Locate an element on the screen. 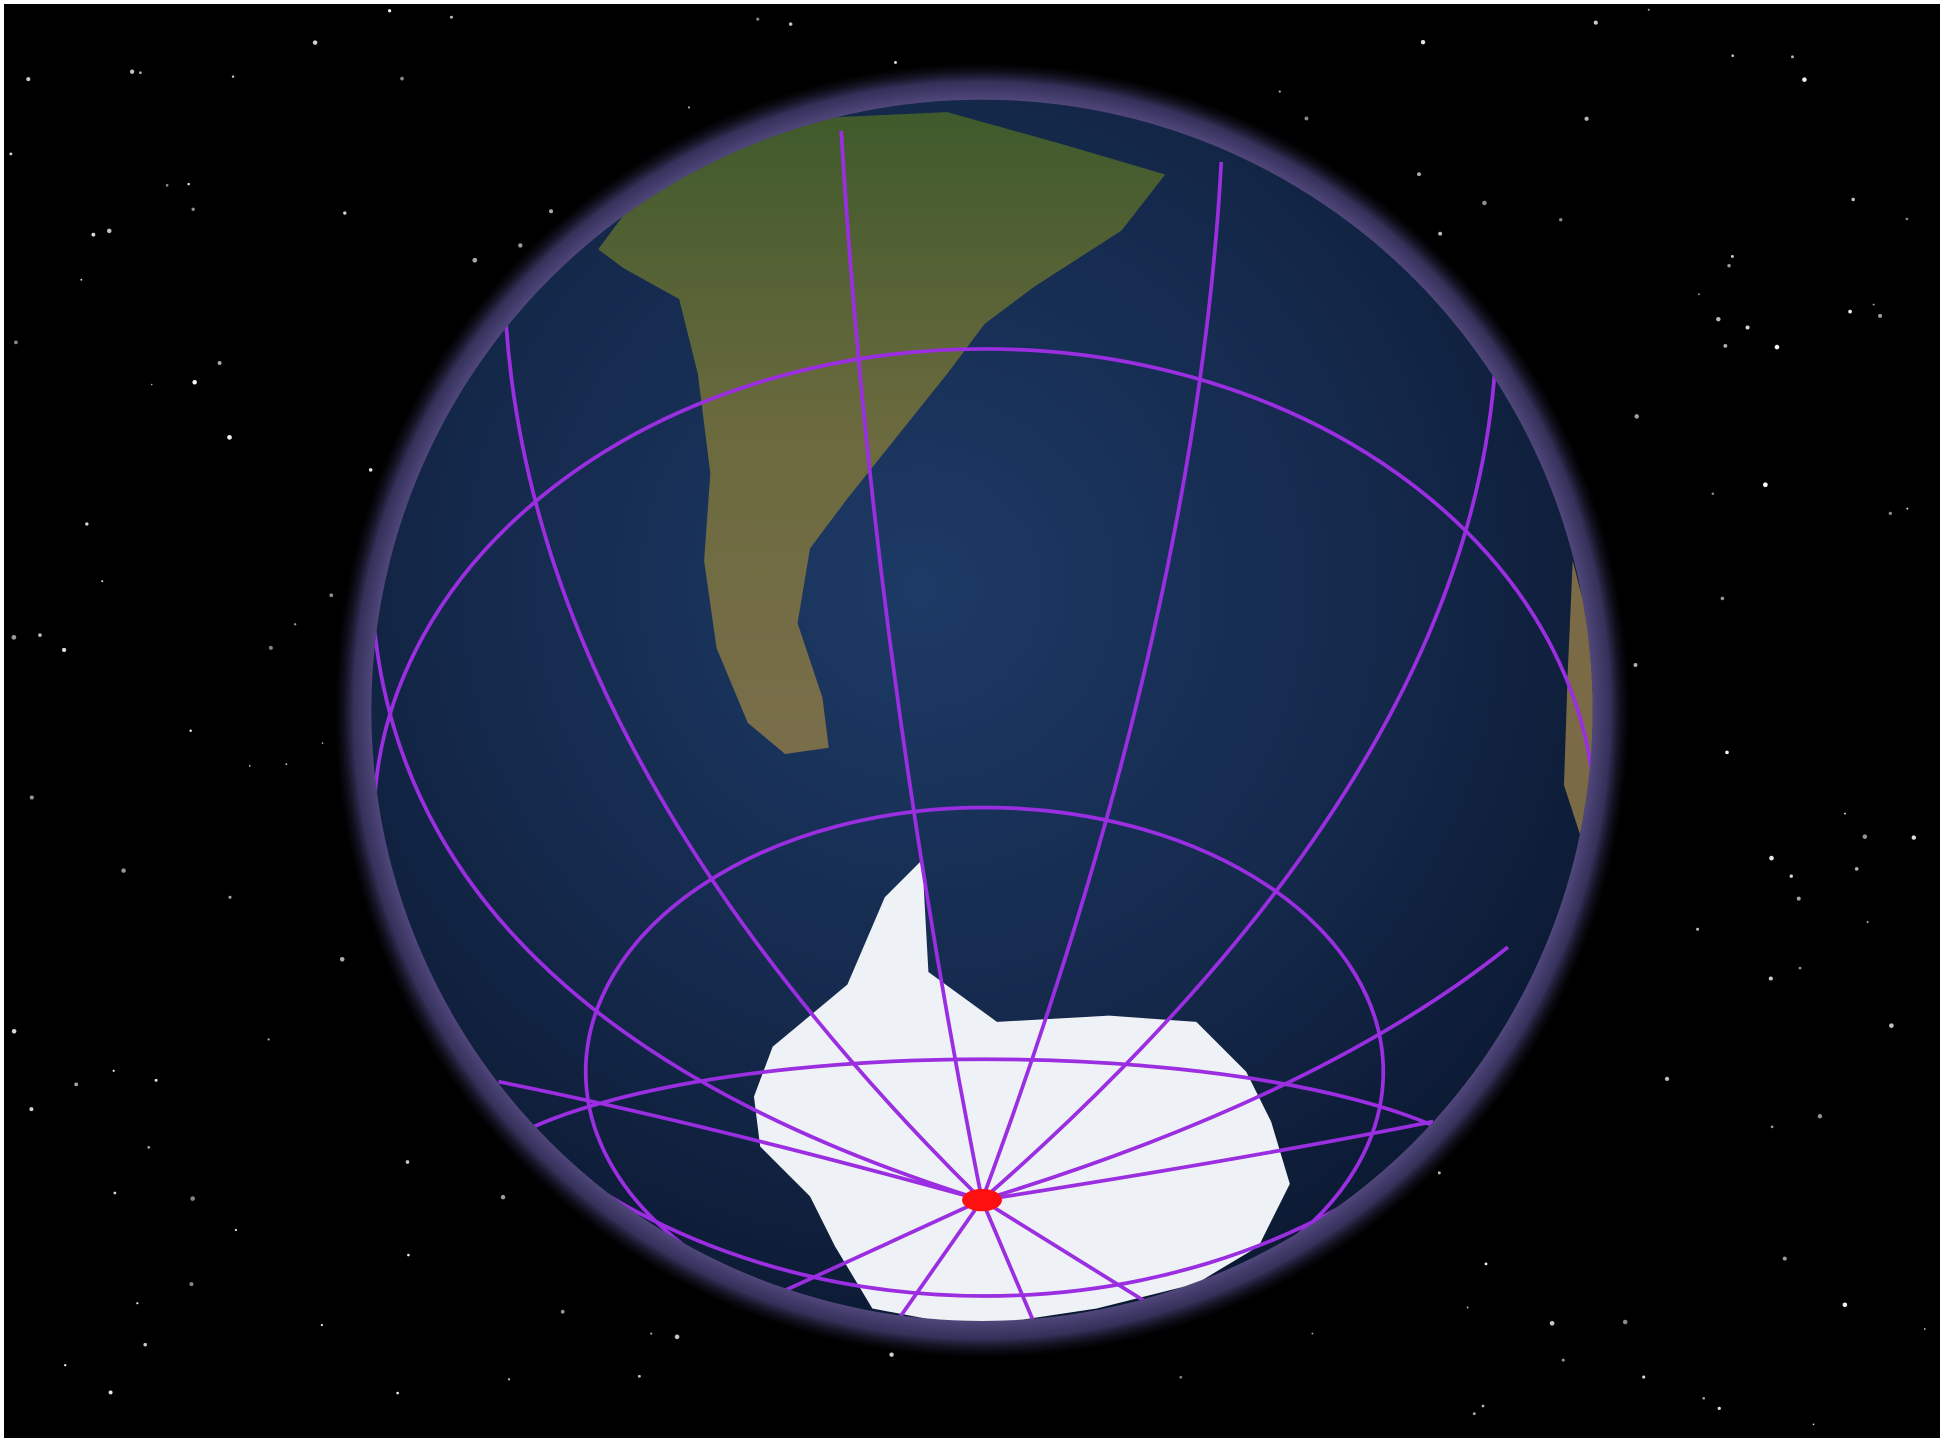 This screenshot has height=1442, width=1944. pole-marker is located at coordinates (982, 1200).